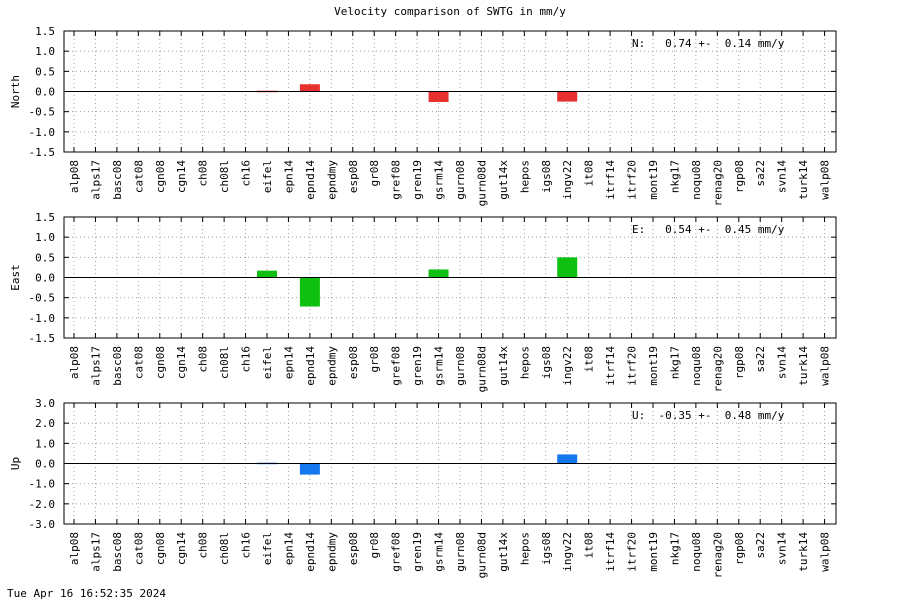  What do you see at coordinates (450, 11) in the screenshot?
I see `chart-title: Velocity comparison of SWTG in mm/y` at bounding box center [450, 11].